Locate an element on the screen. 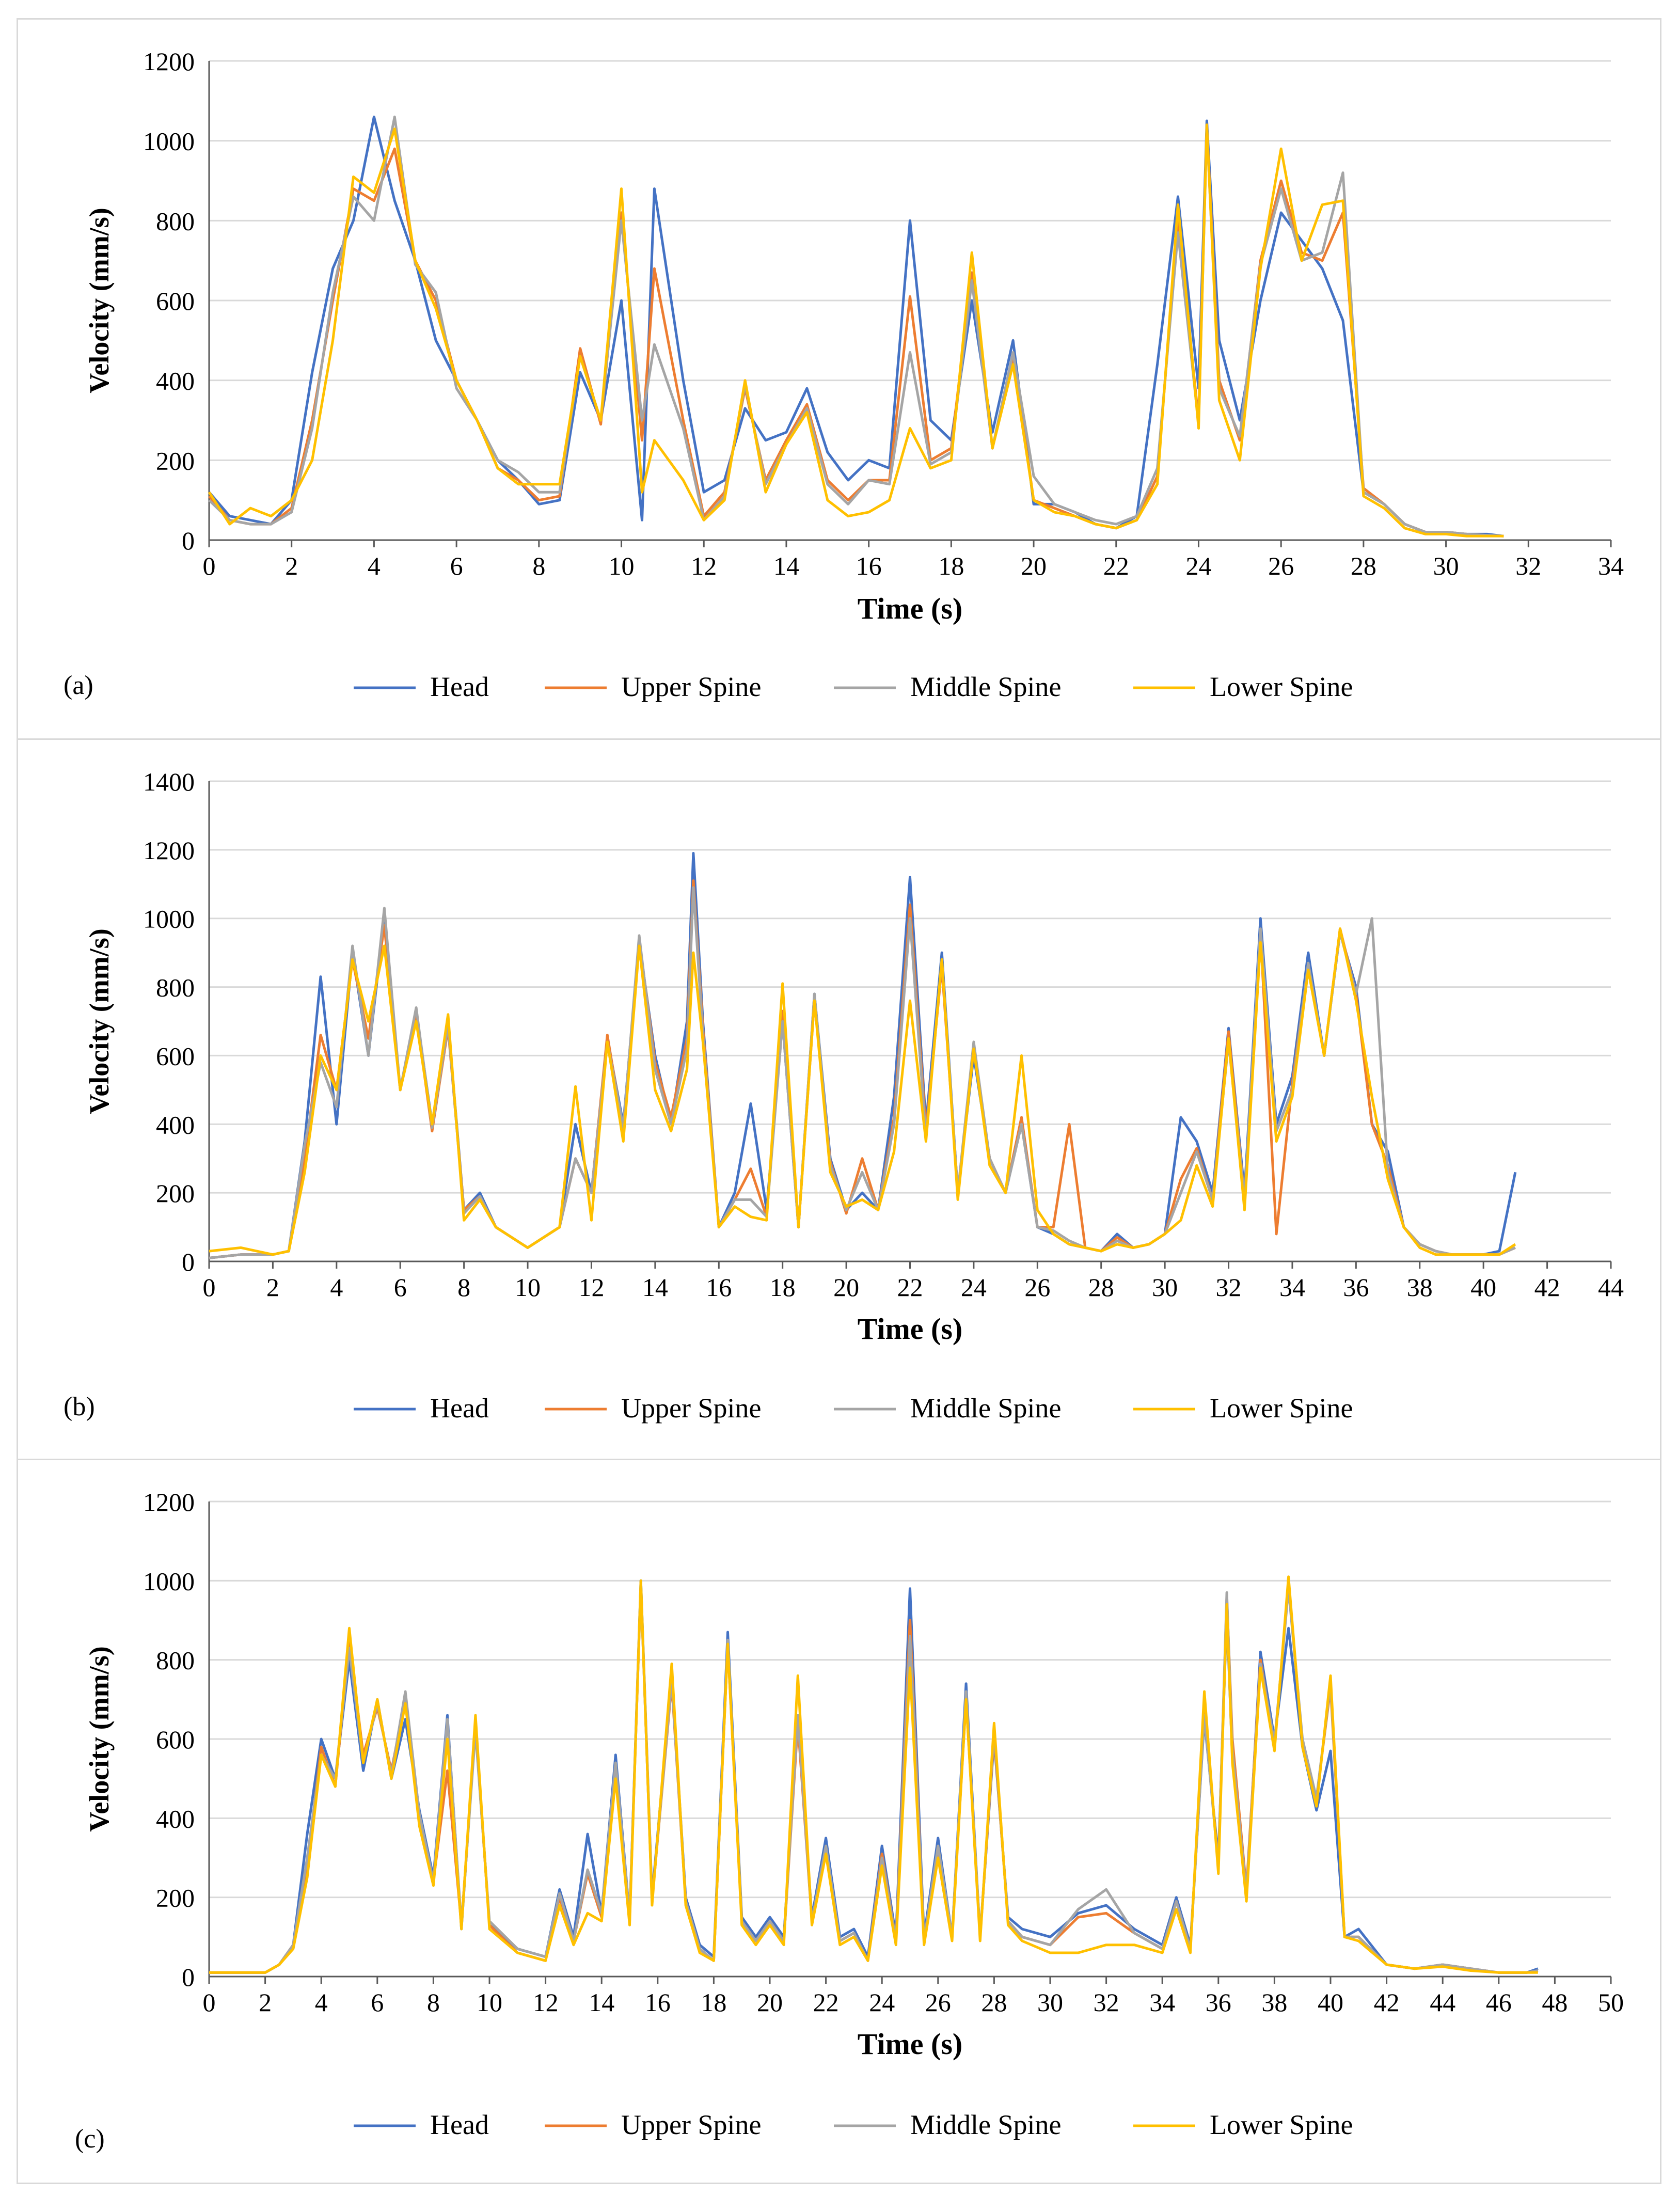 The height and width of the screenshot is (2212, 1678). panel-label-c: (c) is located at coordinates (90, 2139).